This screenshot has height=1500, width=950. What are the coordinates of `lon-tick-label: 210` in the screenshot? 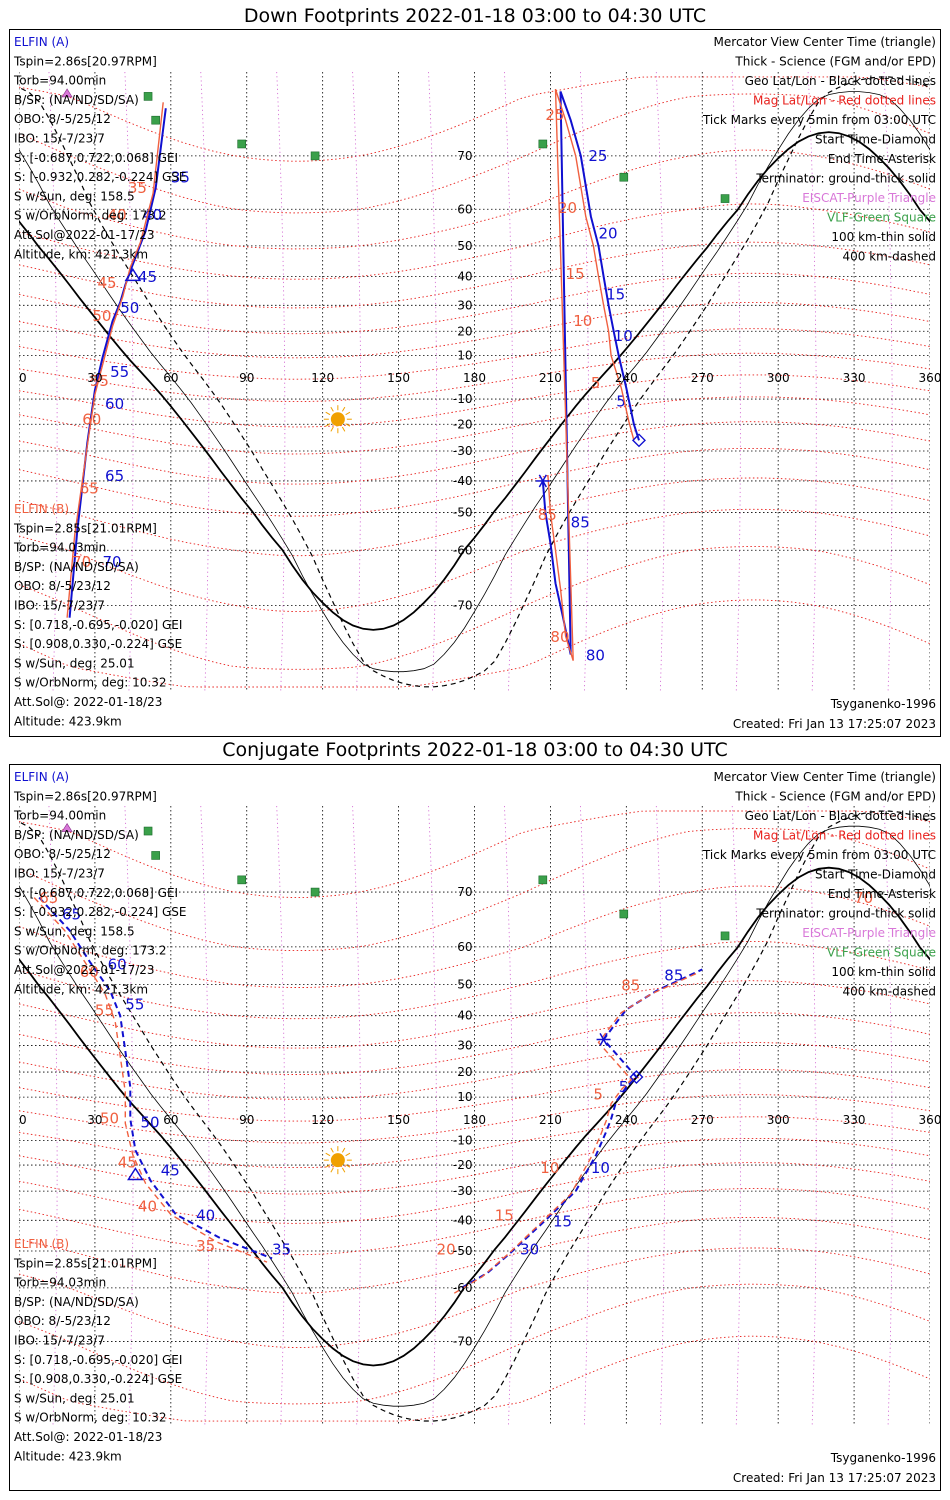 It's located at (550, 1120).